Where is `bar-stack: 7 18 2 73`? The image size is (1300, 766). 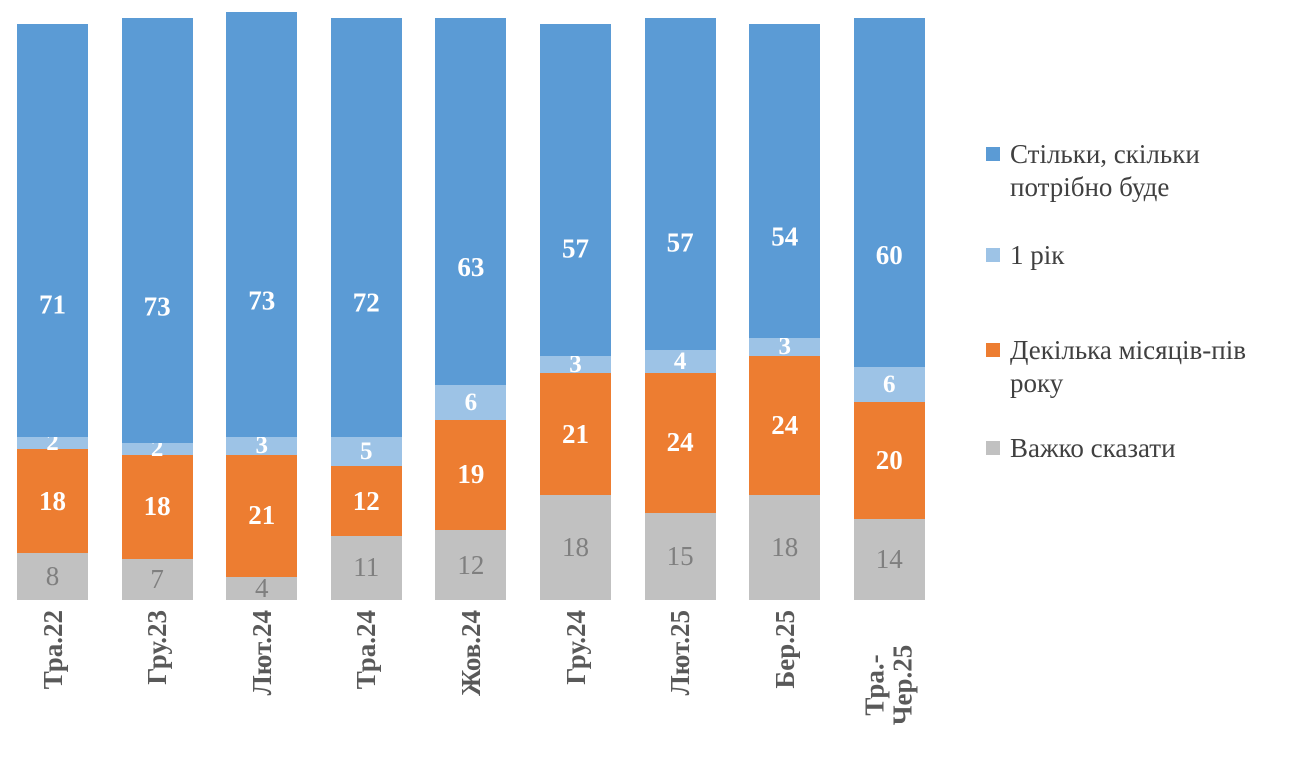 bar-stack: 7 18 2 73 is located at coordinates (157, 309).